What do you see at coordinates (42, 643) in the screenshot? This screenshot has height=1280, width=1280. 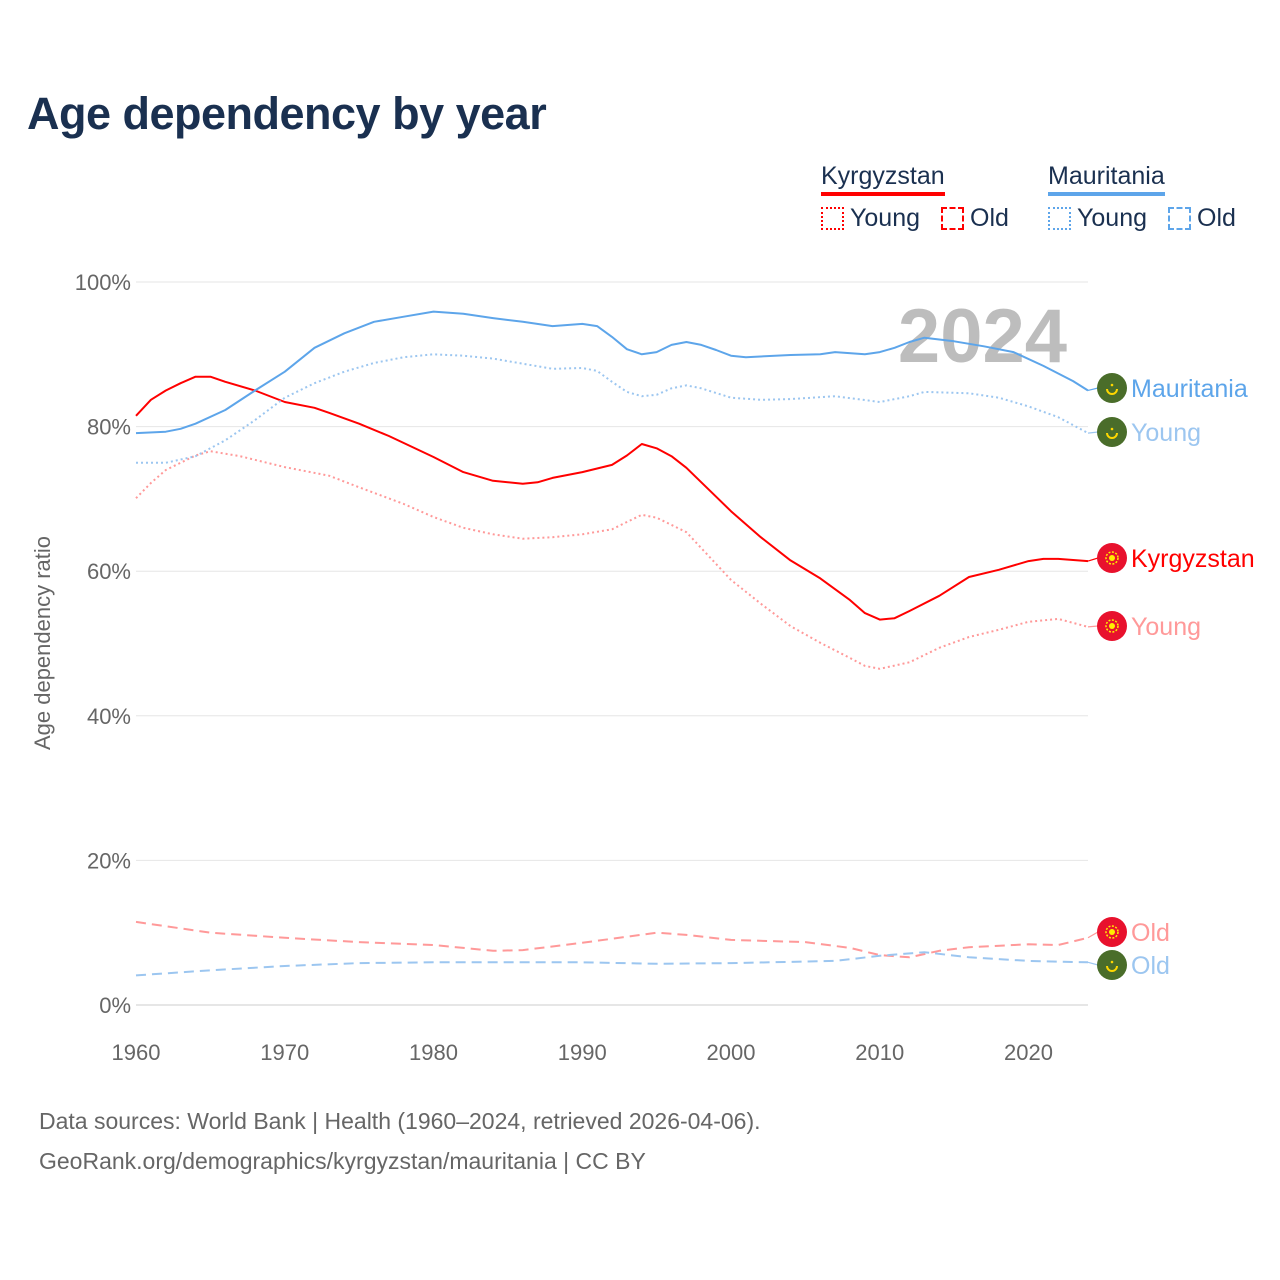 I see `y-axis-label: Age dependency ratio` at bounding box center [42, 643].